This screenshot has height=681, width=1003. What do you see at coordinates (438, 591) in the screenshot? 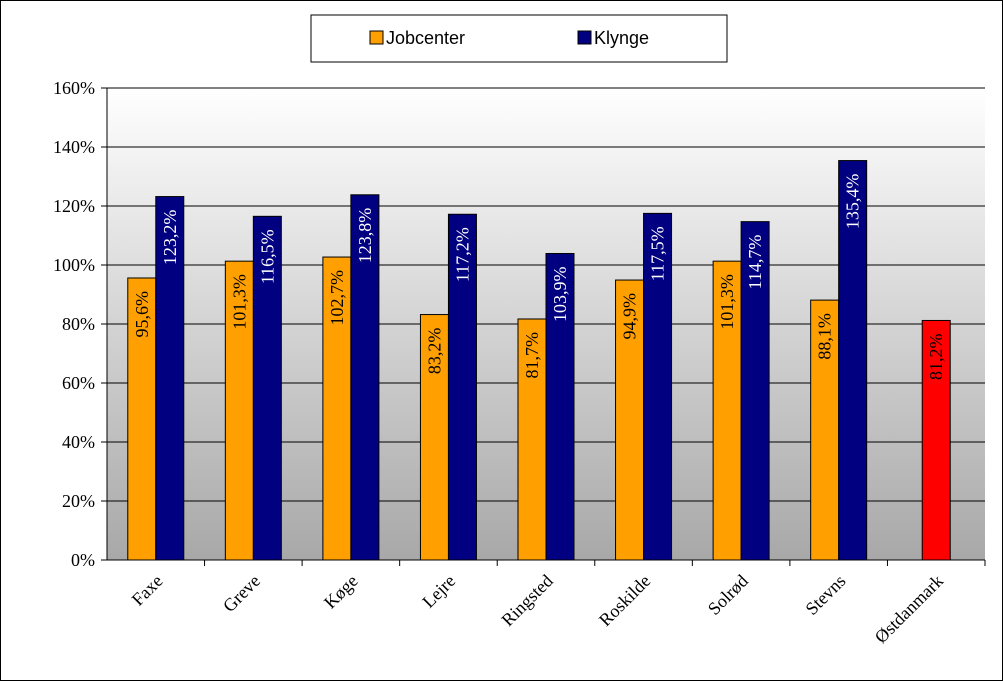
I see `x-tick-label: Lejre` at bounding box center [438, 591].